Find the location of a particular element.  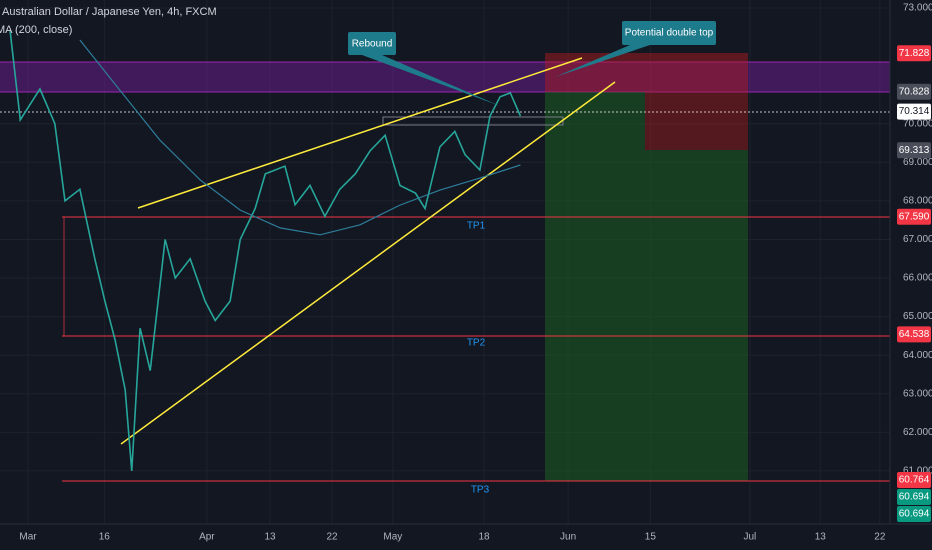

x-tick-label: 15 is located at coordinates (651, 537).